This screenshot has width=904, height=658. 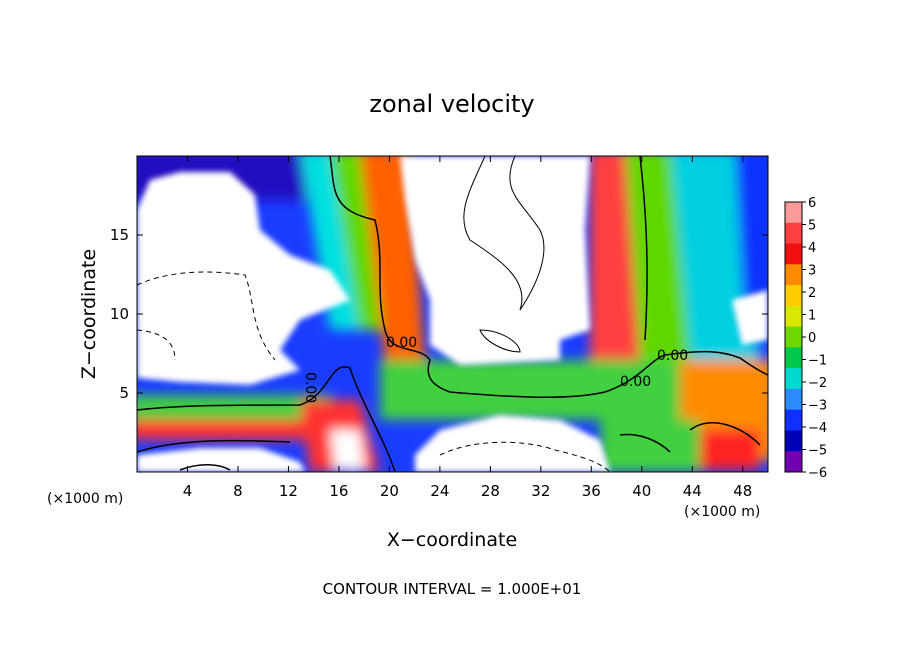 What do you see at coordinates (338, 491) in the screenshot?
I see `x-tick-label: 16` at bounding box center [338, 491].